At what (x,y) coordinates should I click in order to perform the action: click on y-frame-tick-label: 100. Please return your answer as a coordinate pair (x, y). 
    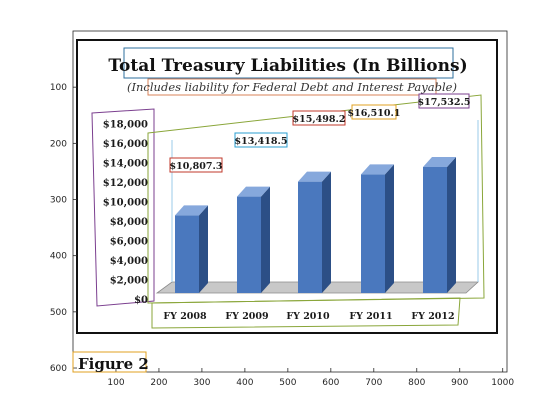
    Looking at the image, I should click on (58, 88).